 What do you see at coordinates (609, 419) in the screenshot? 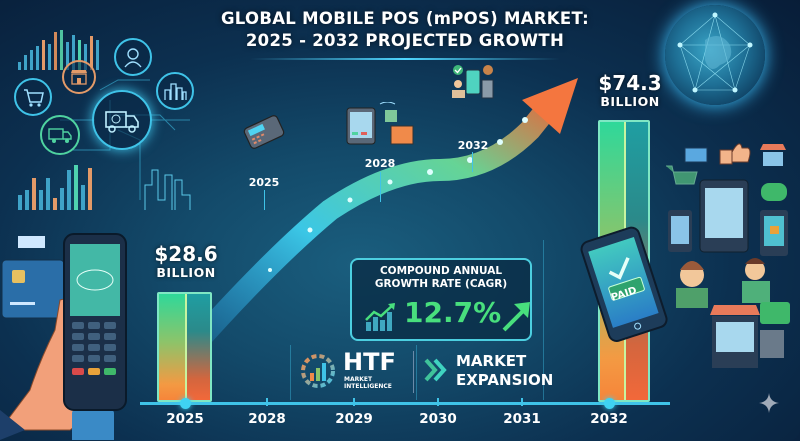
I see `x-label-2032: 2032` at bounding box center [609, 419].